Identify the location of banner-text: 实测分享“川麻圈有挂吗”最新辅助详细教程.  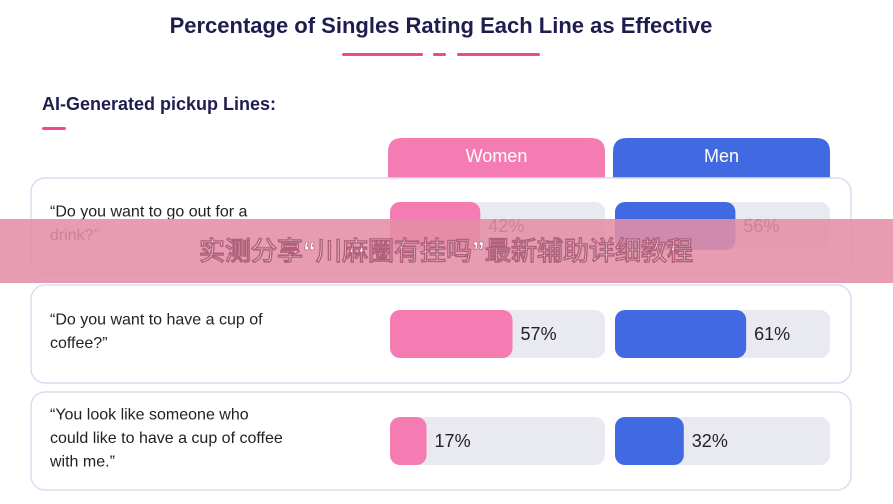
(446, 251).